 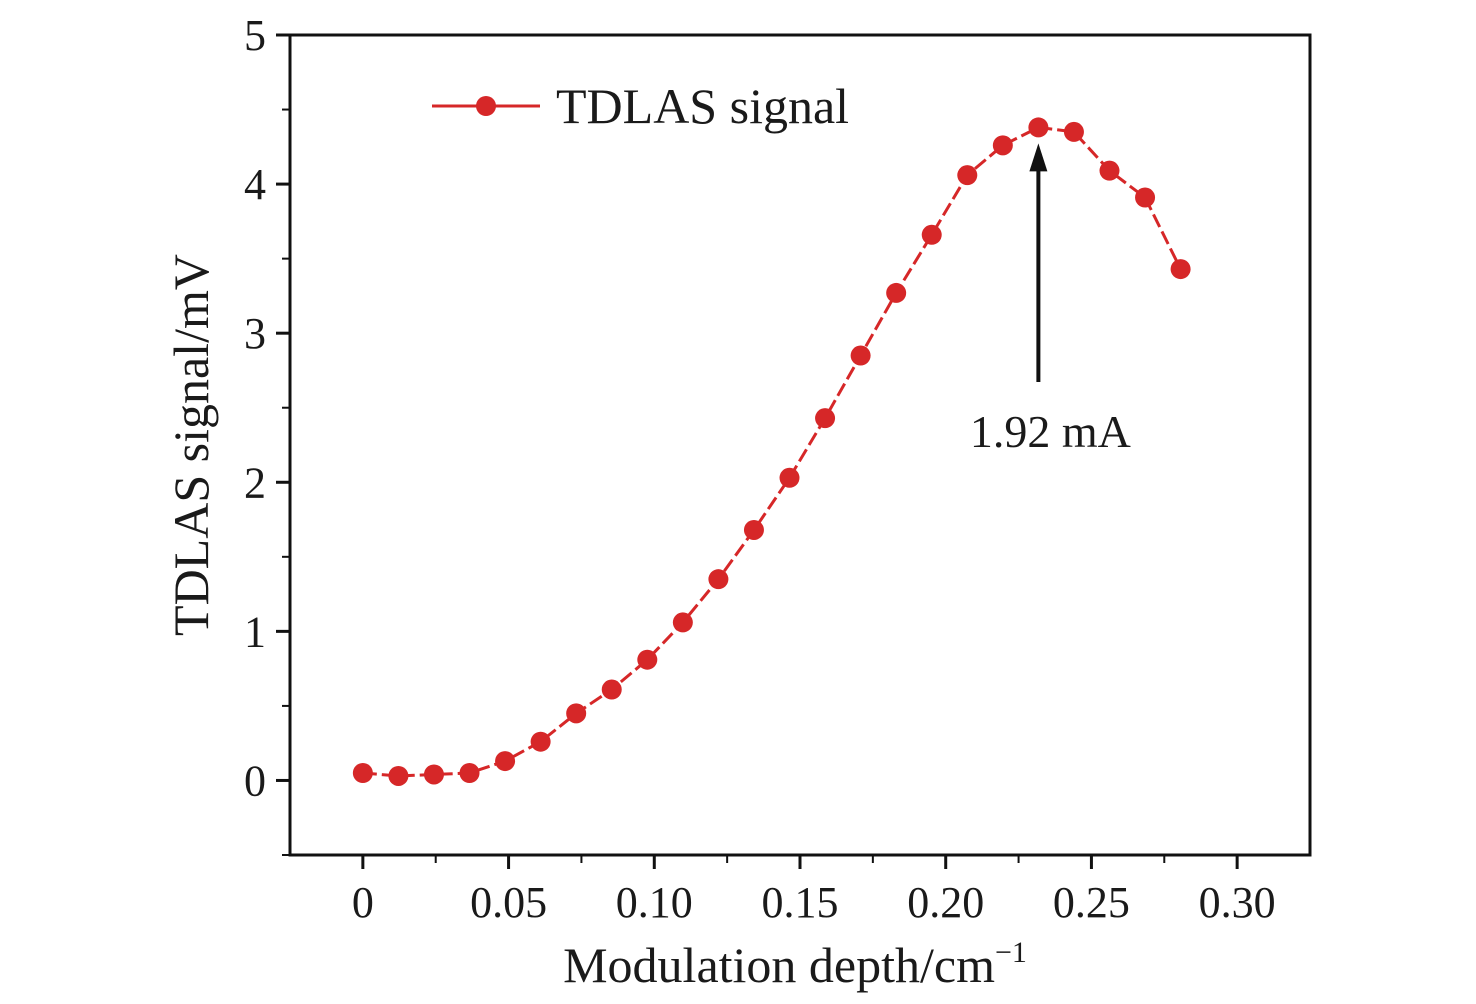 I want to click on y-axis-title: TDLAS signal/mV, so click(x=191, y=445).